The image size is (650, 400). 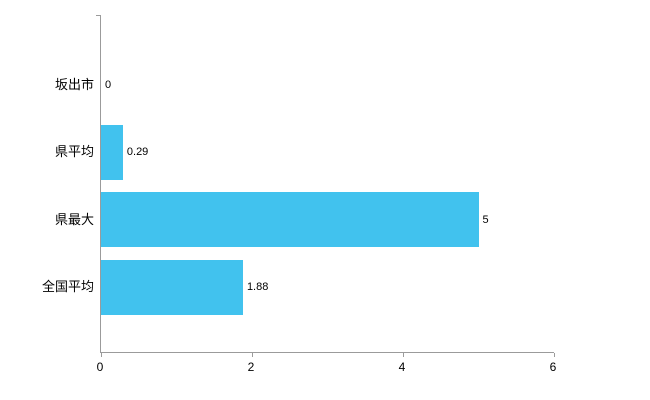 I want to click on value-label: 0.29, so click(x=137, y=152).